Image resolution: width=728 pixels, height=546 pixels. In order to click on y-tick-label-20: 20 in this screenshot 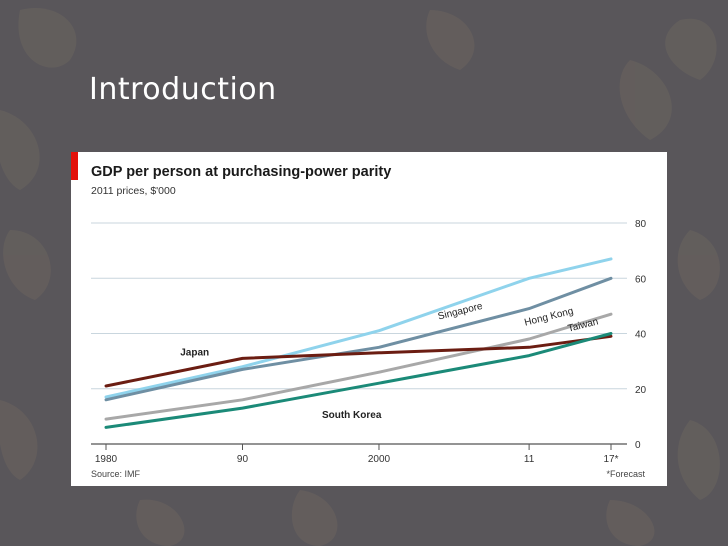, I will do `click(641, 390)`.